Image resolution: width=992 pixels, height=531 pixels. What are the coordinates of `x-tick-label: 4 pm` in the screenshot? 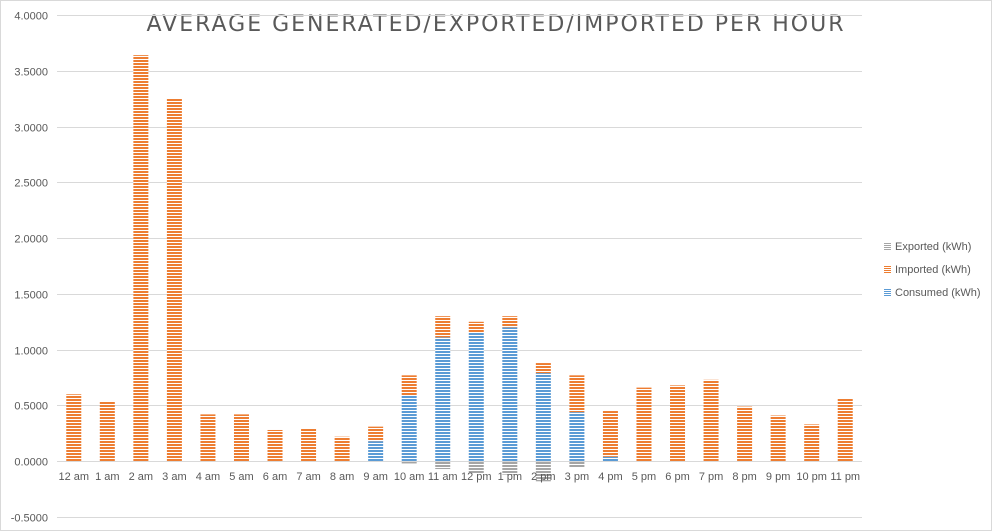 It's located at (610, 477).